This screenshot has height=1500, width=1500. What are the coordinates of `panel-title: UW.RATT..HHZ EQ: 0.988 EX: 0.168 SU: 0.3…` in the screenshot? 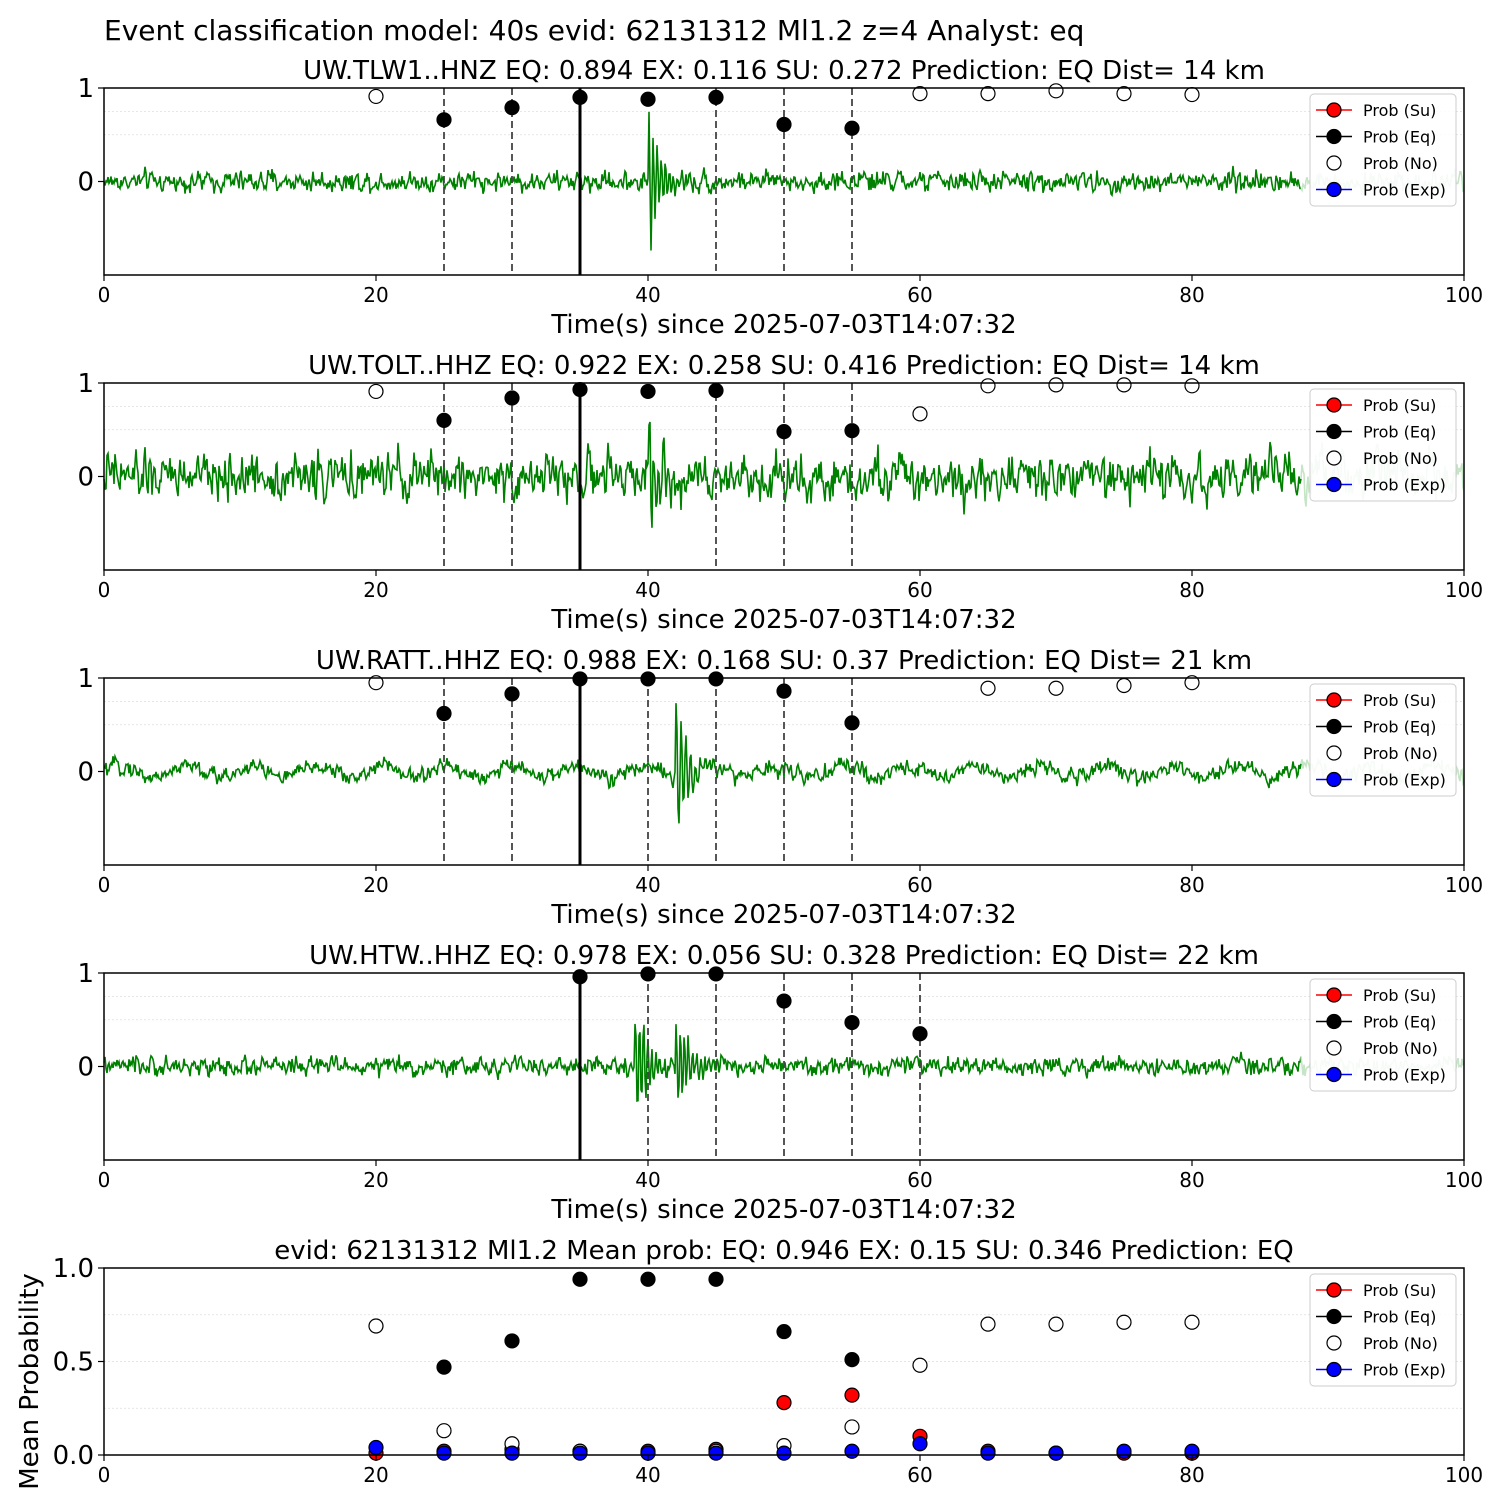 It's located at (784, 661).